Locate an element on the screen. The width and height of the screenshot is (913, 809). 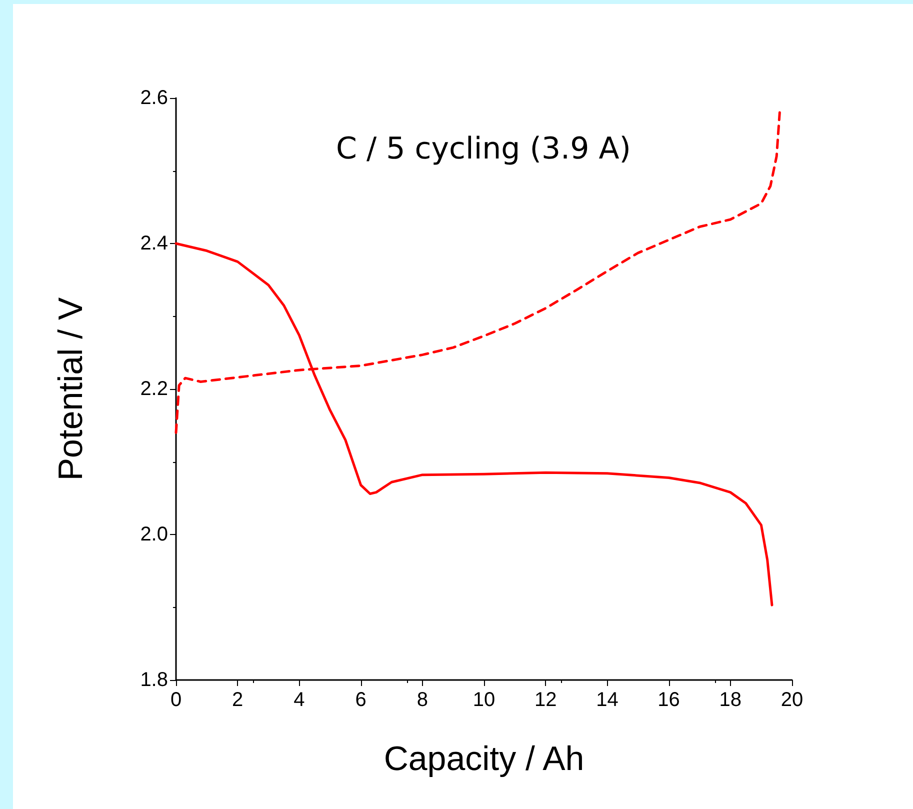
x-tick-label: 18 is located at coordinates (730, 700).